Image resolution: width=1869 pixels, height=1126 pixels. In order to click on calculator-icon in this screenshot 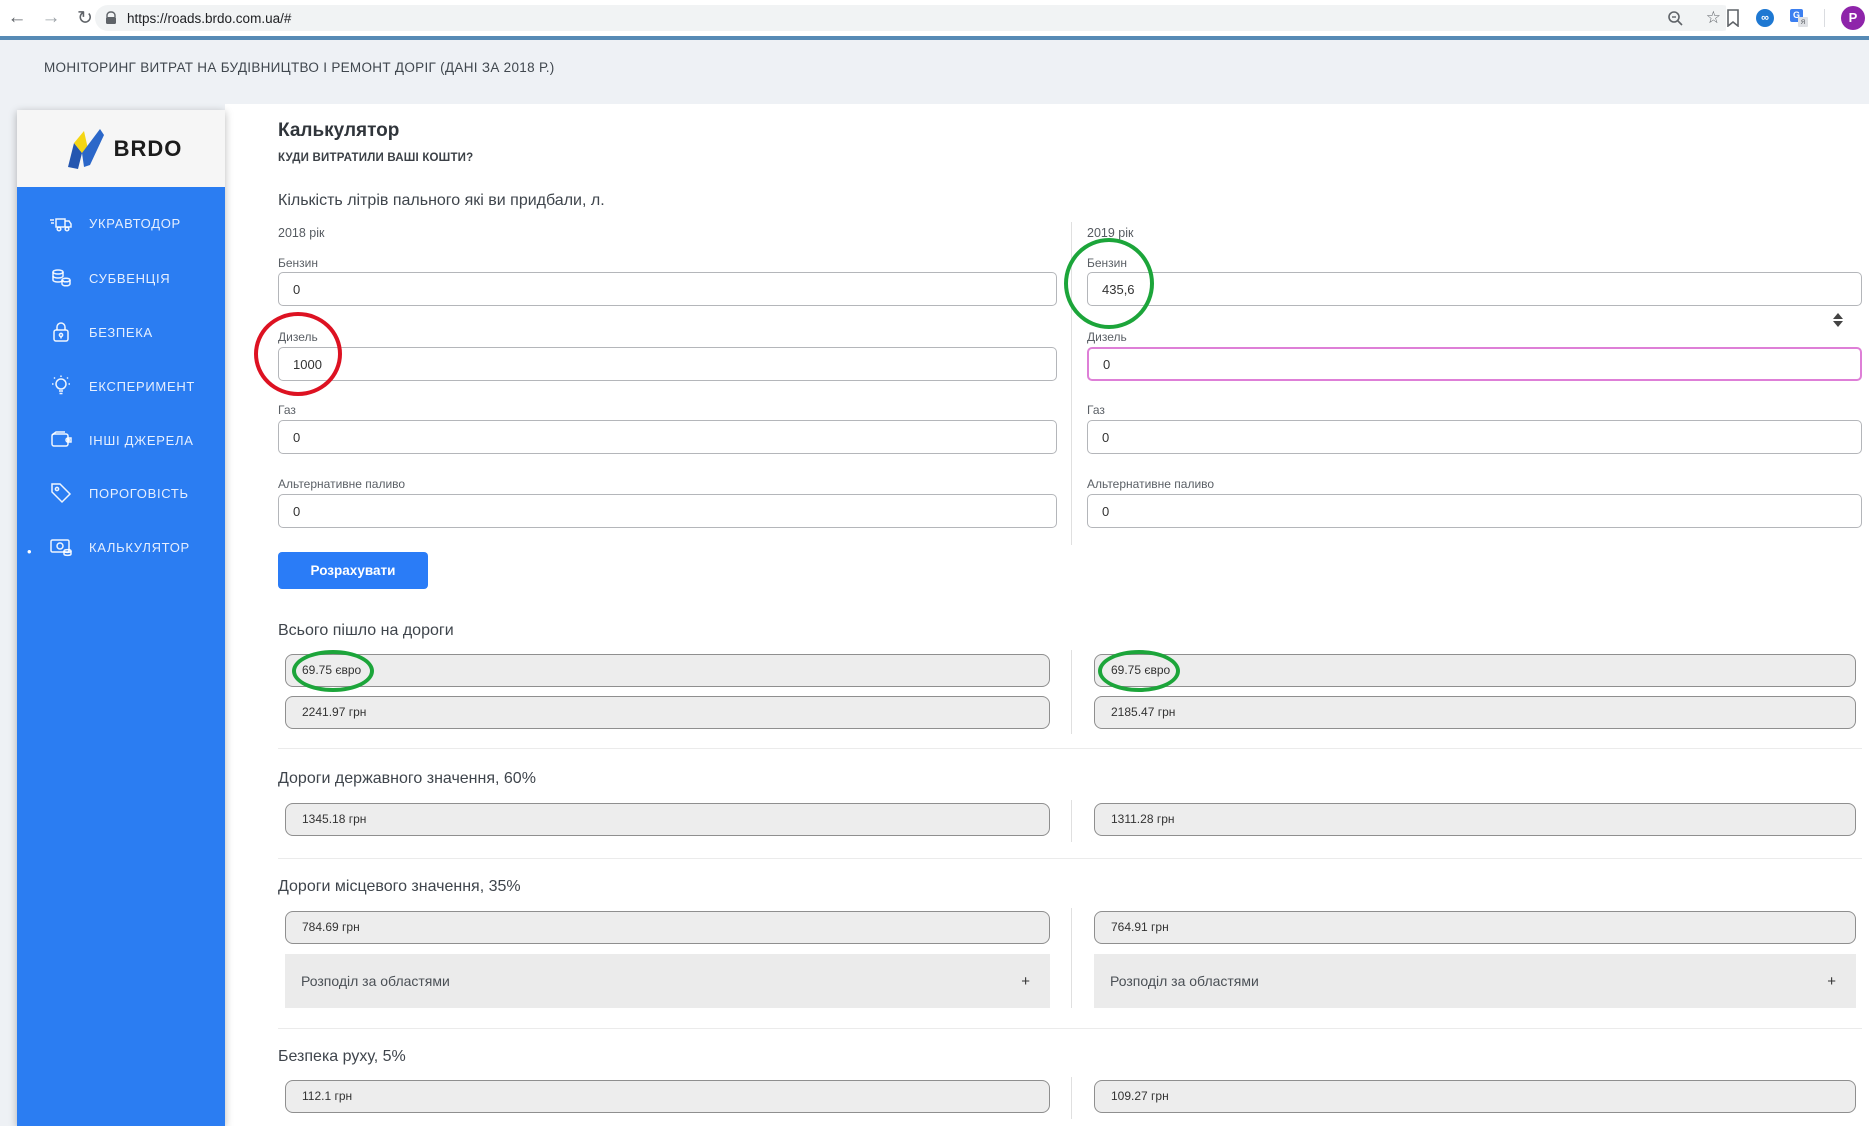, I will do `click(61, 548)`.